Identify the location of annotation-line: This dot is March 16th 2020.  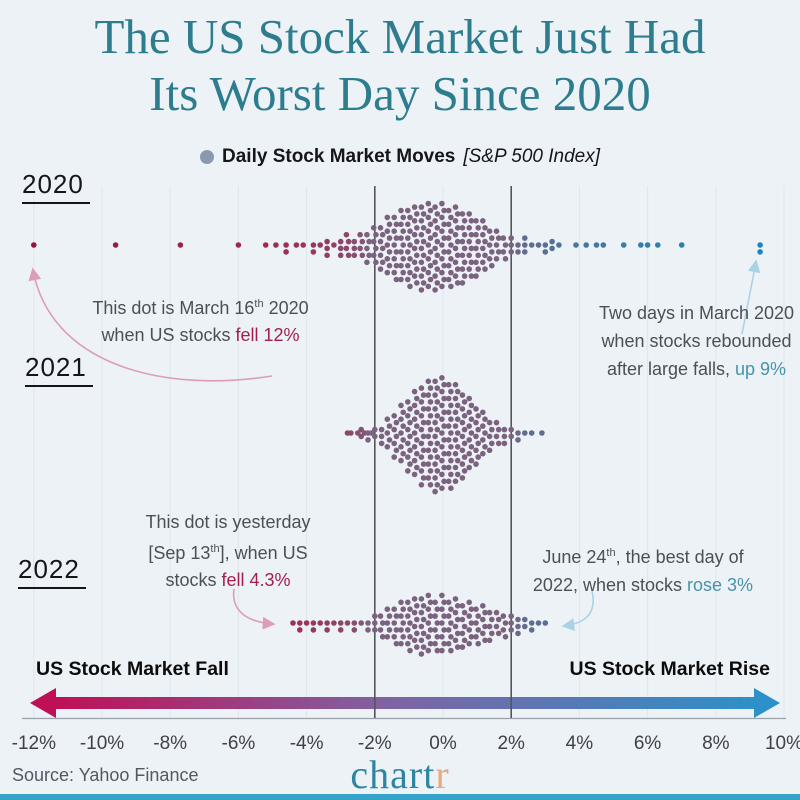
(200, 306).